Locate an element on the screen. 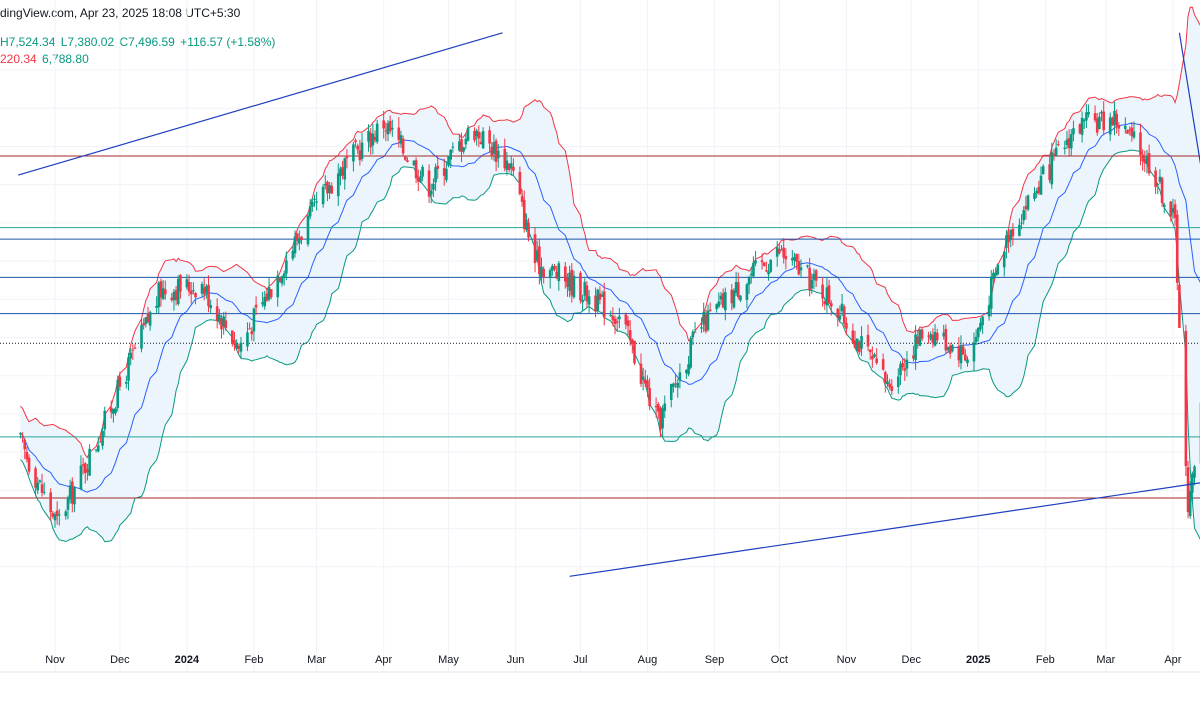  x-tick-label: May is located at coordinates (448, 660).